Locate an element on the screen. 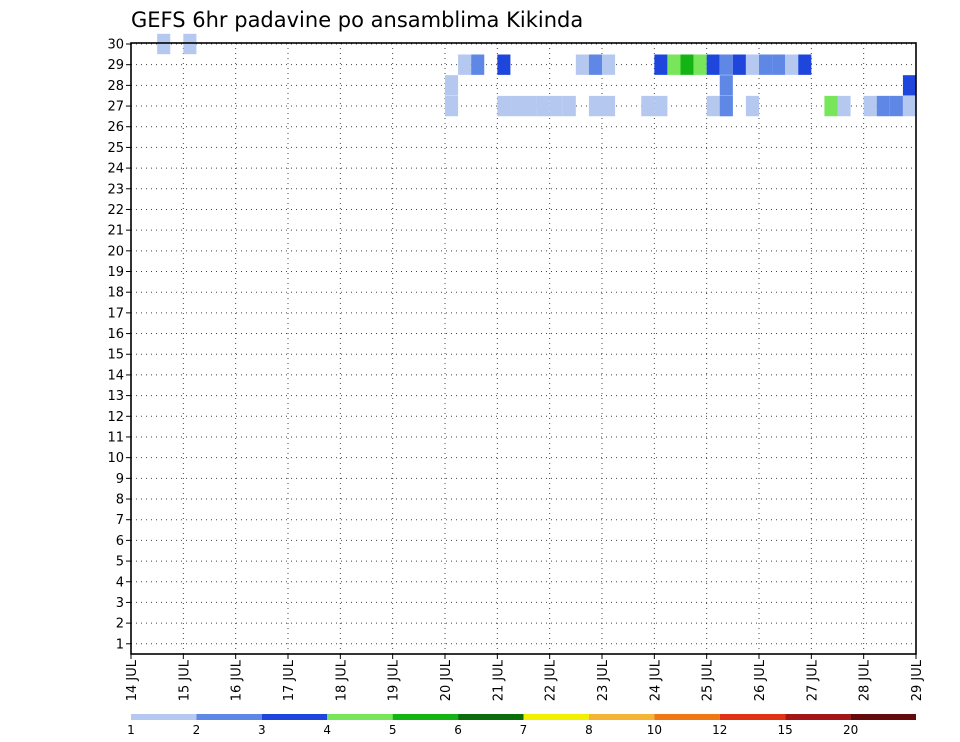 Image resolution: width=960 pixels, height=742 pixels. colorbar: 1 2 3 4 5 6 7 8 10 12 15 20 is located at coordinates (521, 725).